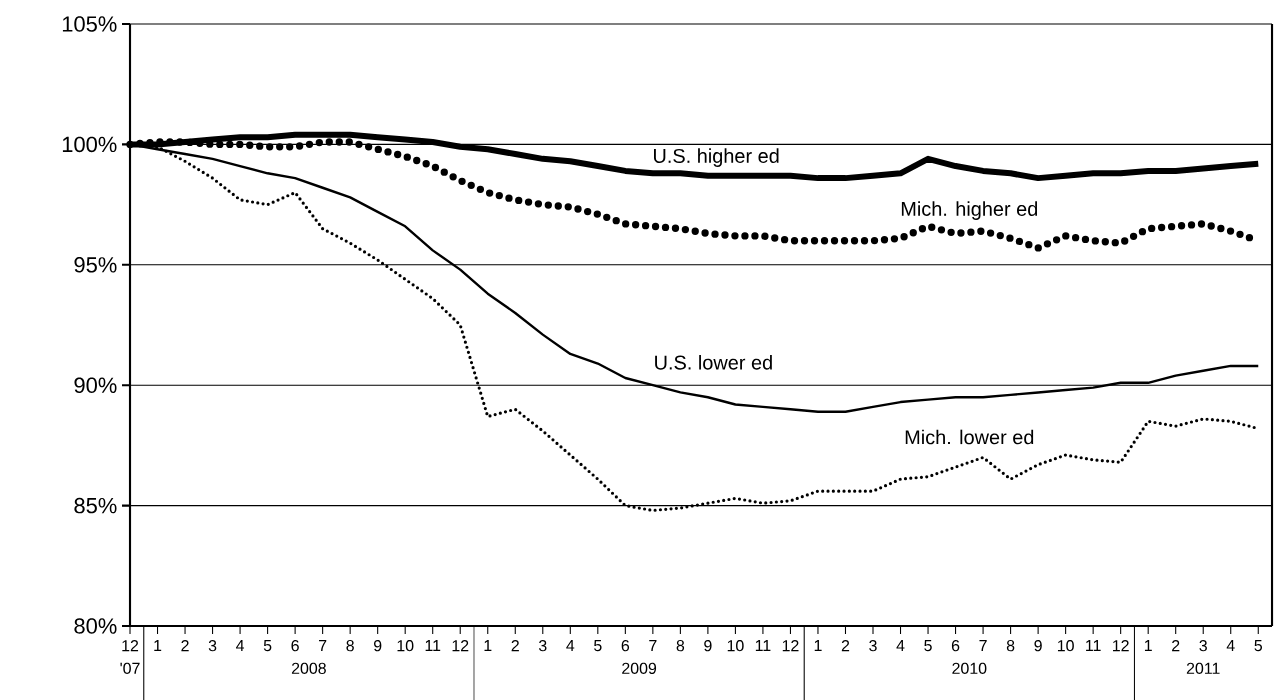 This screenshot has height=700, width=1277. What do you see at coordinates (969, 437) in the screenshot?
I see `series-label: Mich. lower ed` at bounding box center [969, 437].